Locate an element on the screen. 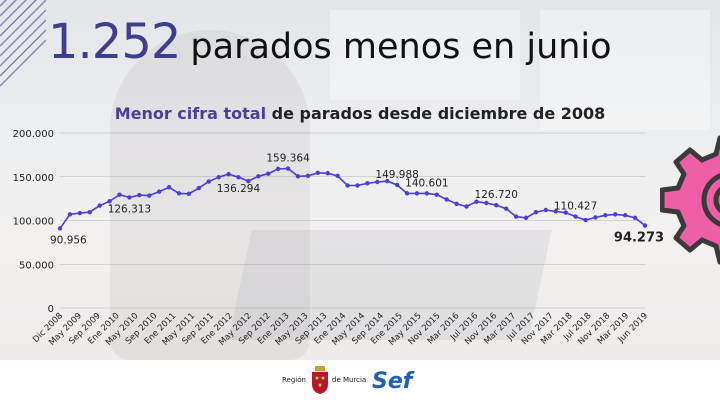 Image resolution: width=720 pixels, height=405 pixels. data-label: 140.601 is located at coordinates (426, 183).